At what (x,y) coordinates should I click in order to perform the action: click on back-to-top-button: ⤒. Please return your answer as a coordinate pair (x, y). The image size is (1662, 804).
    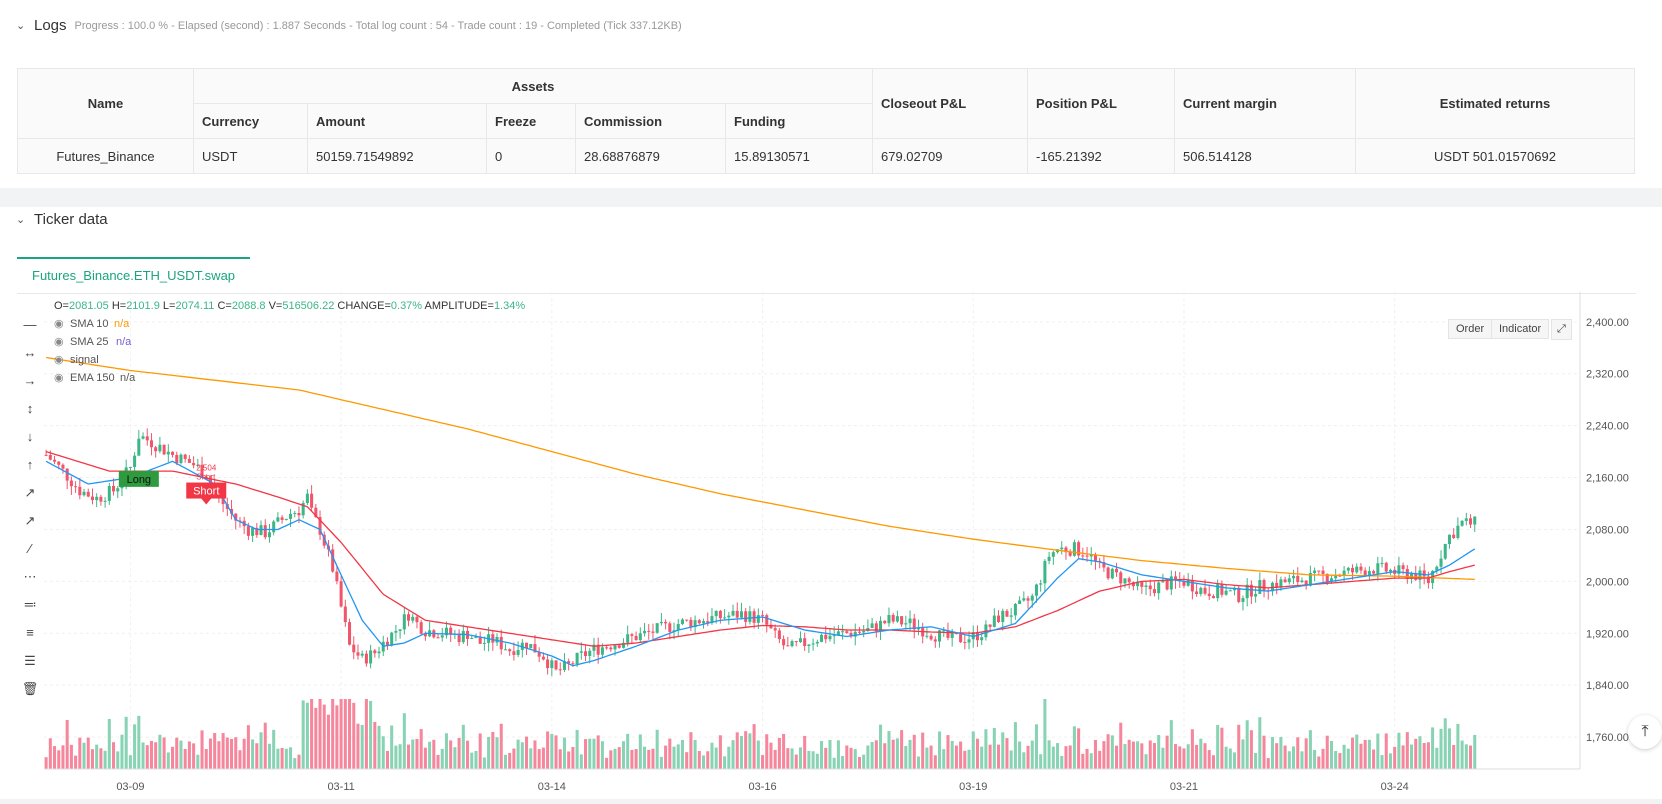
    Looking at the image, I should click on (1645, 732).